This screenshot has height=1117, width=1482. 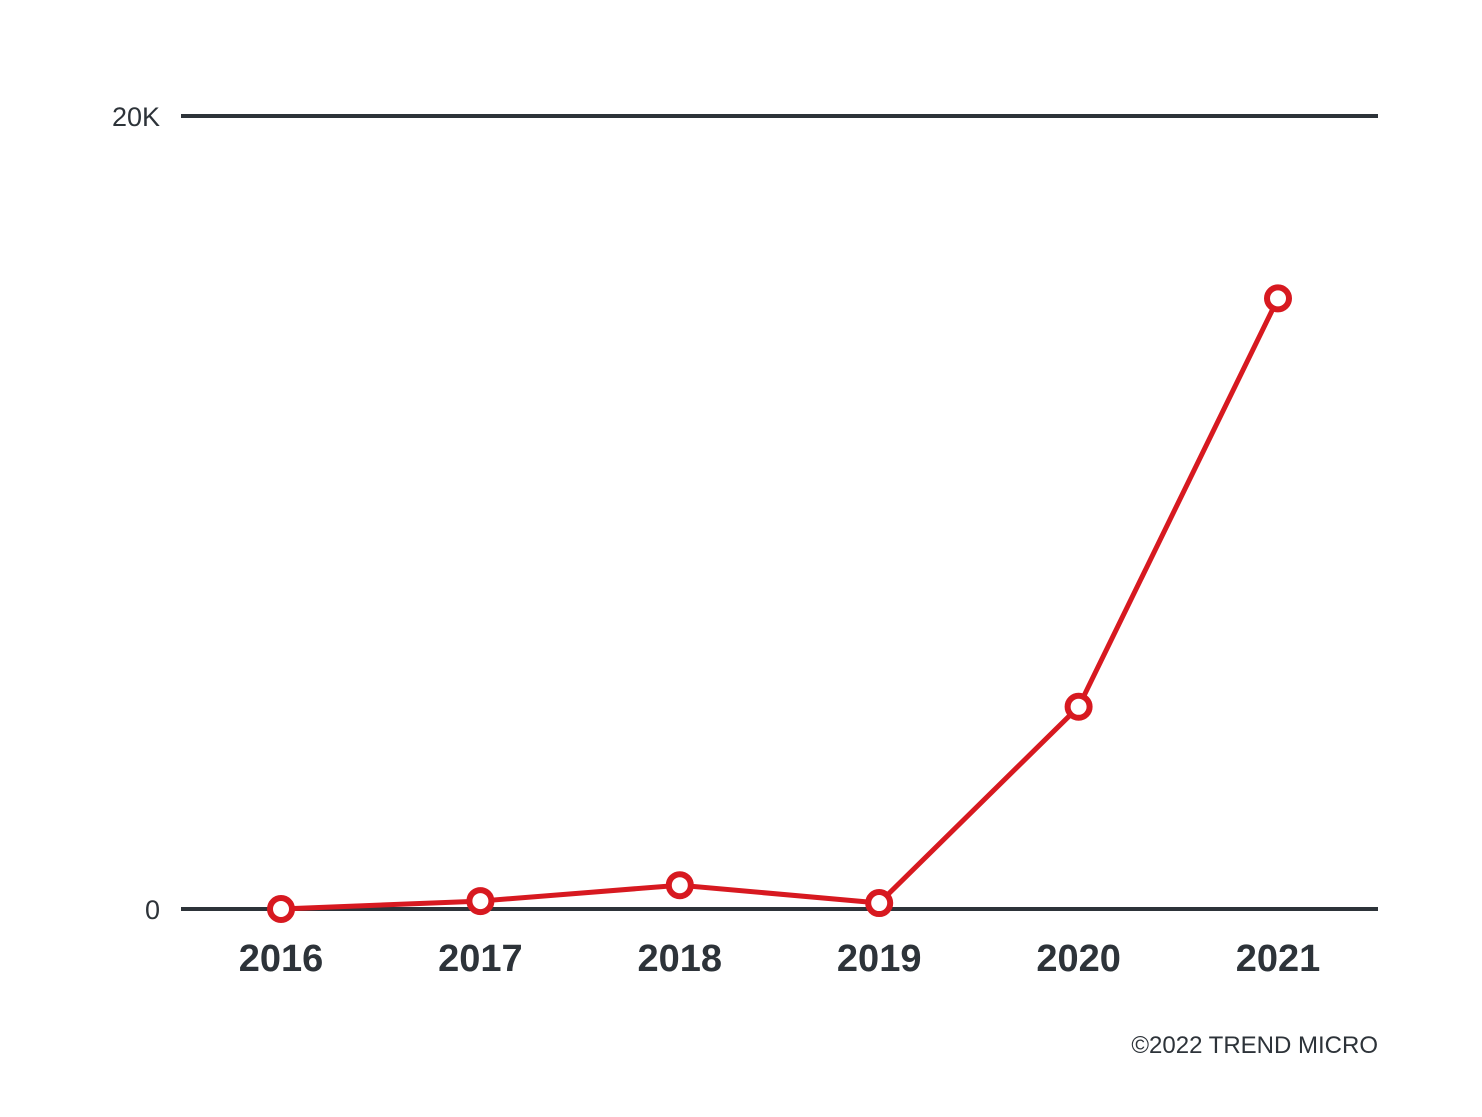 I want to click on y-tick-label: 20K, so click(x=136, y=117).